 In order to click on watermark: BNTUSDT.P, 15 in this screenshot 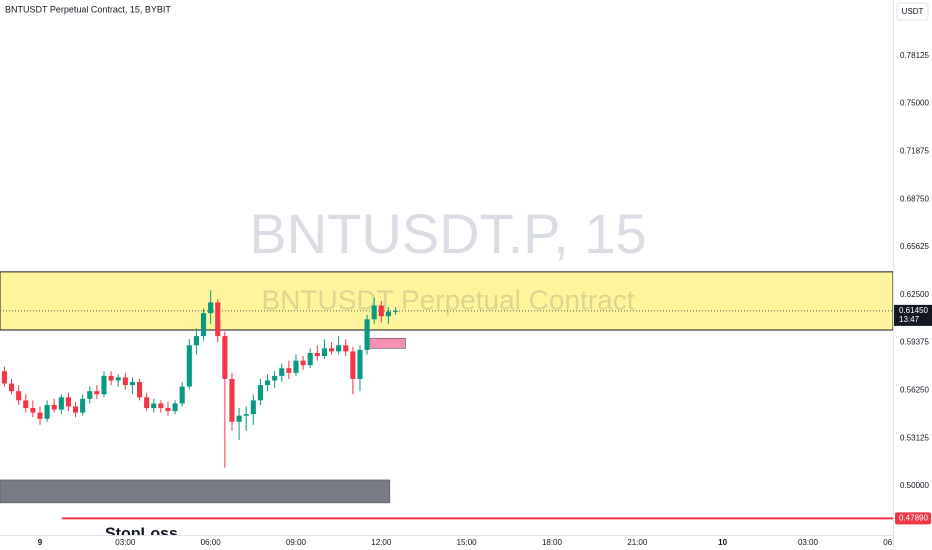, I will do `click(447, 233)`.